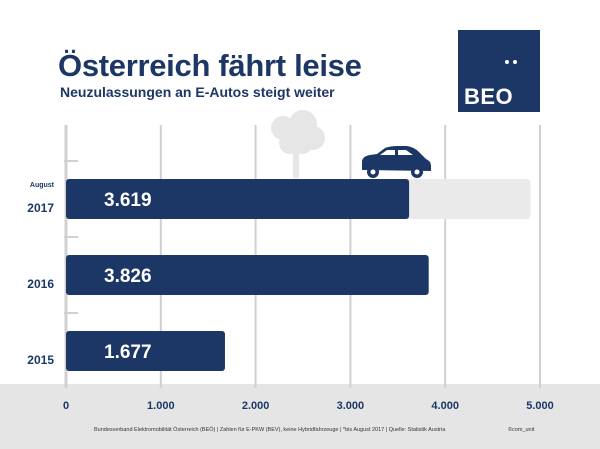 This screenshot has width=600, height=449. I want to click on page-title: Österreich fährt leise, so click(210, 65).